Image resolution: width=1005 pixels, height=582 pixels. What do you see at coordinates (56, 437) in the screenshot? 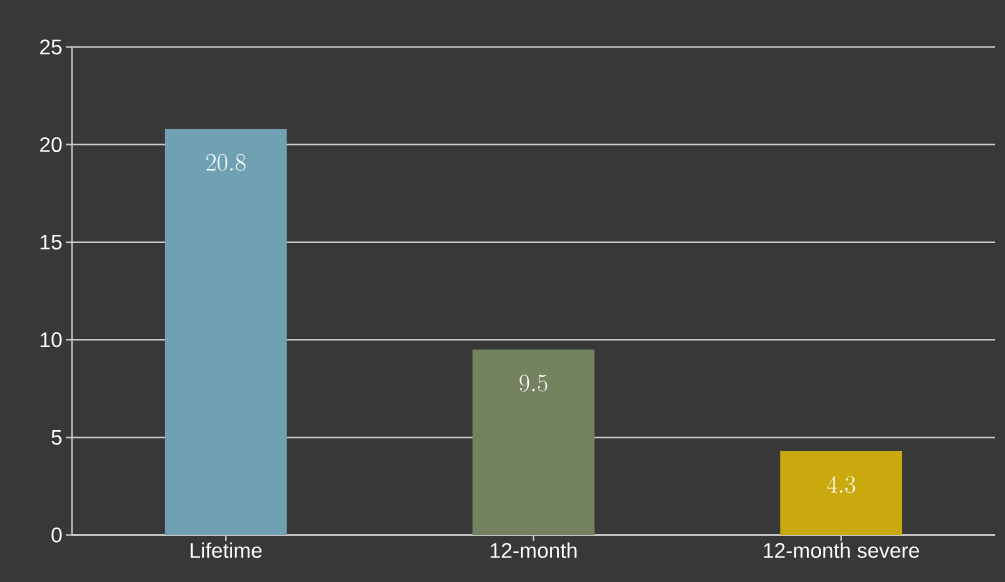
I see `y-tick-label: 5` at bounding box center [56, 437].